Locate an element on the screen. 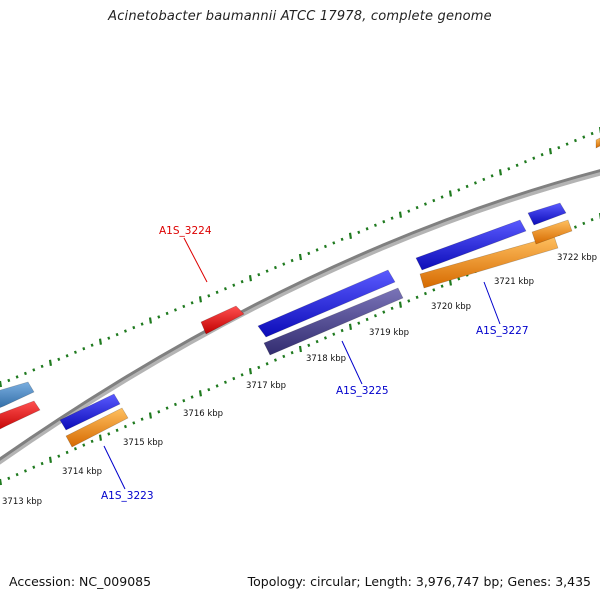 This screenshot has width=600, height=600. gene-label: A1S_3225 is located at coordinates (362, 391).